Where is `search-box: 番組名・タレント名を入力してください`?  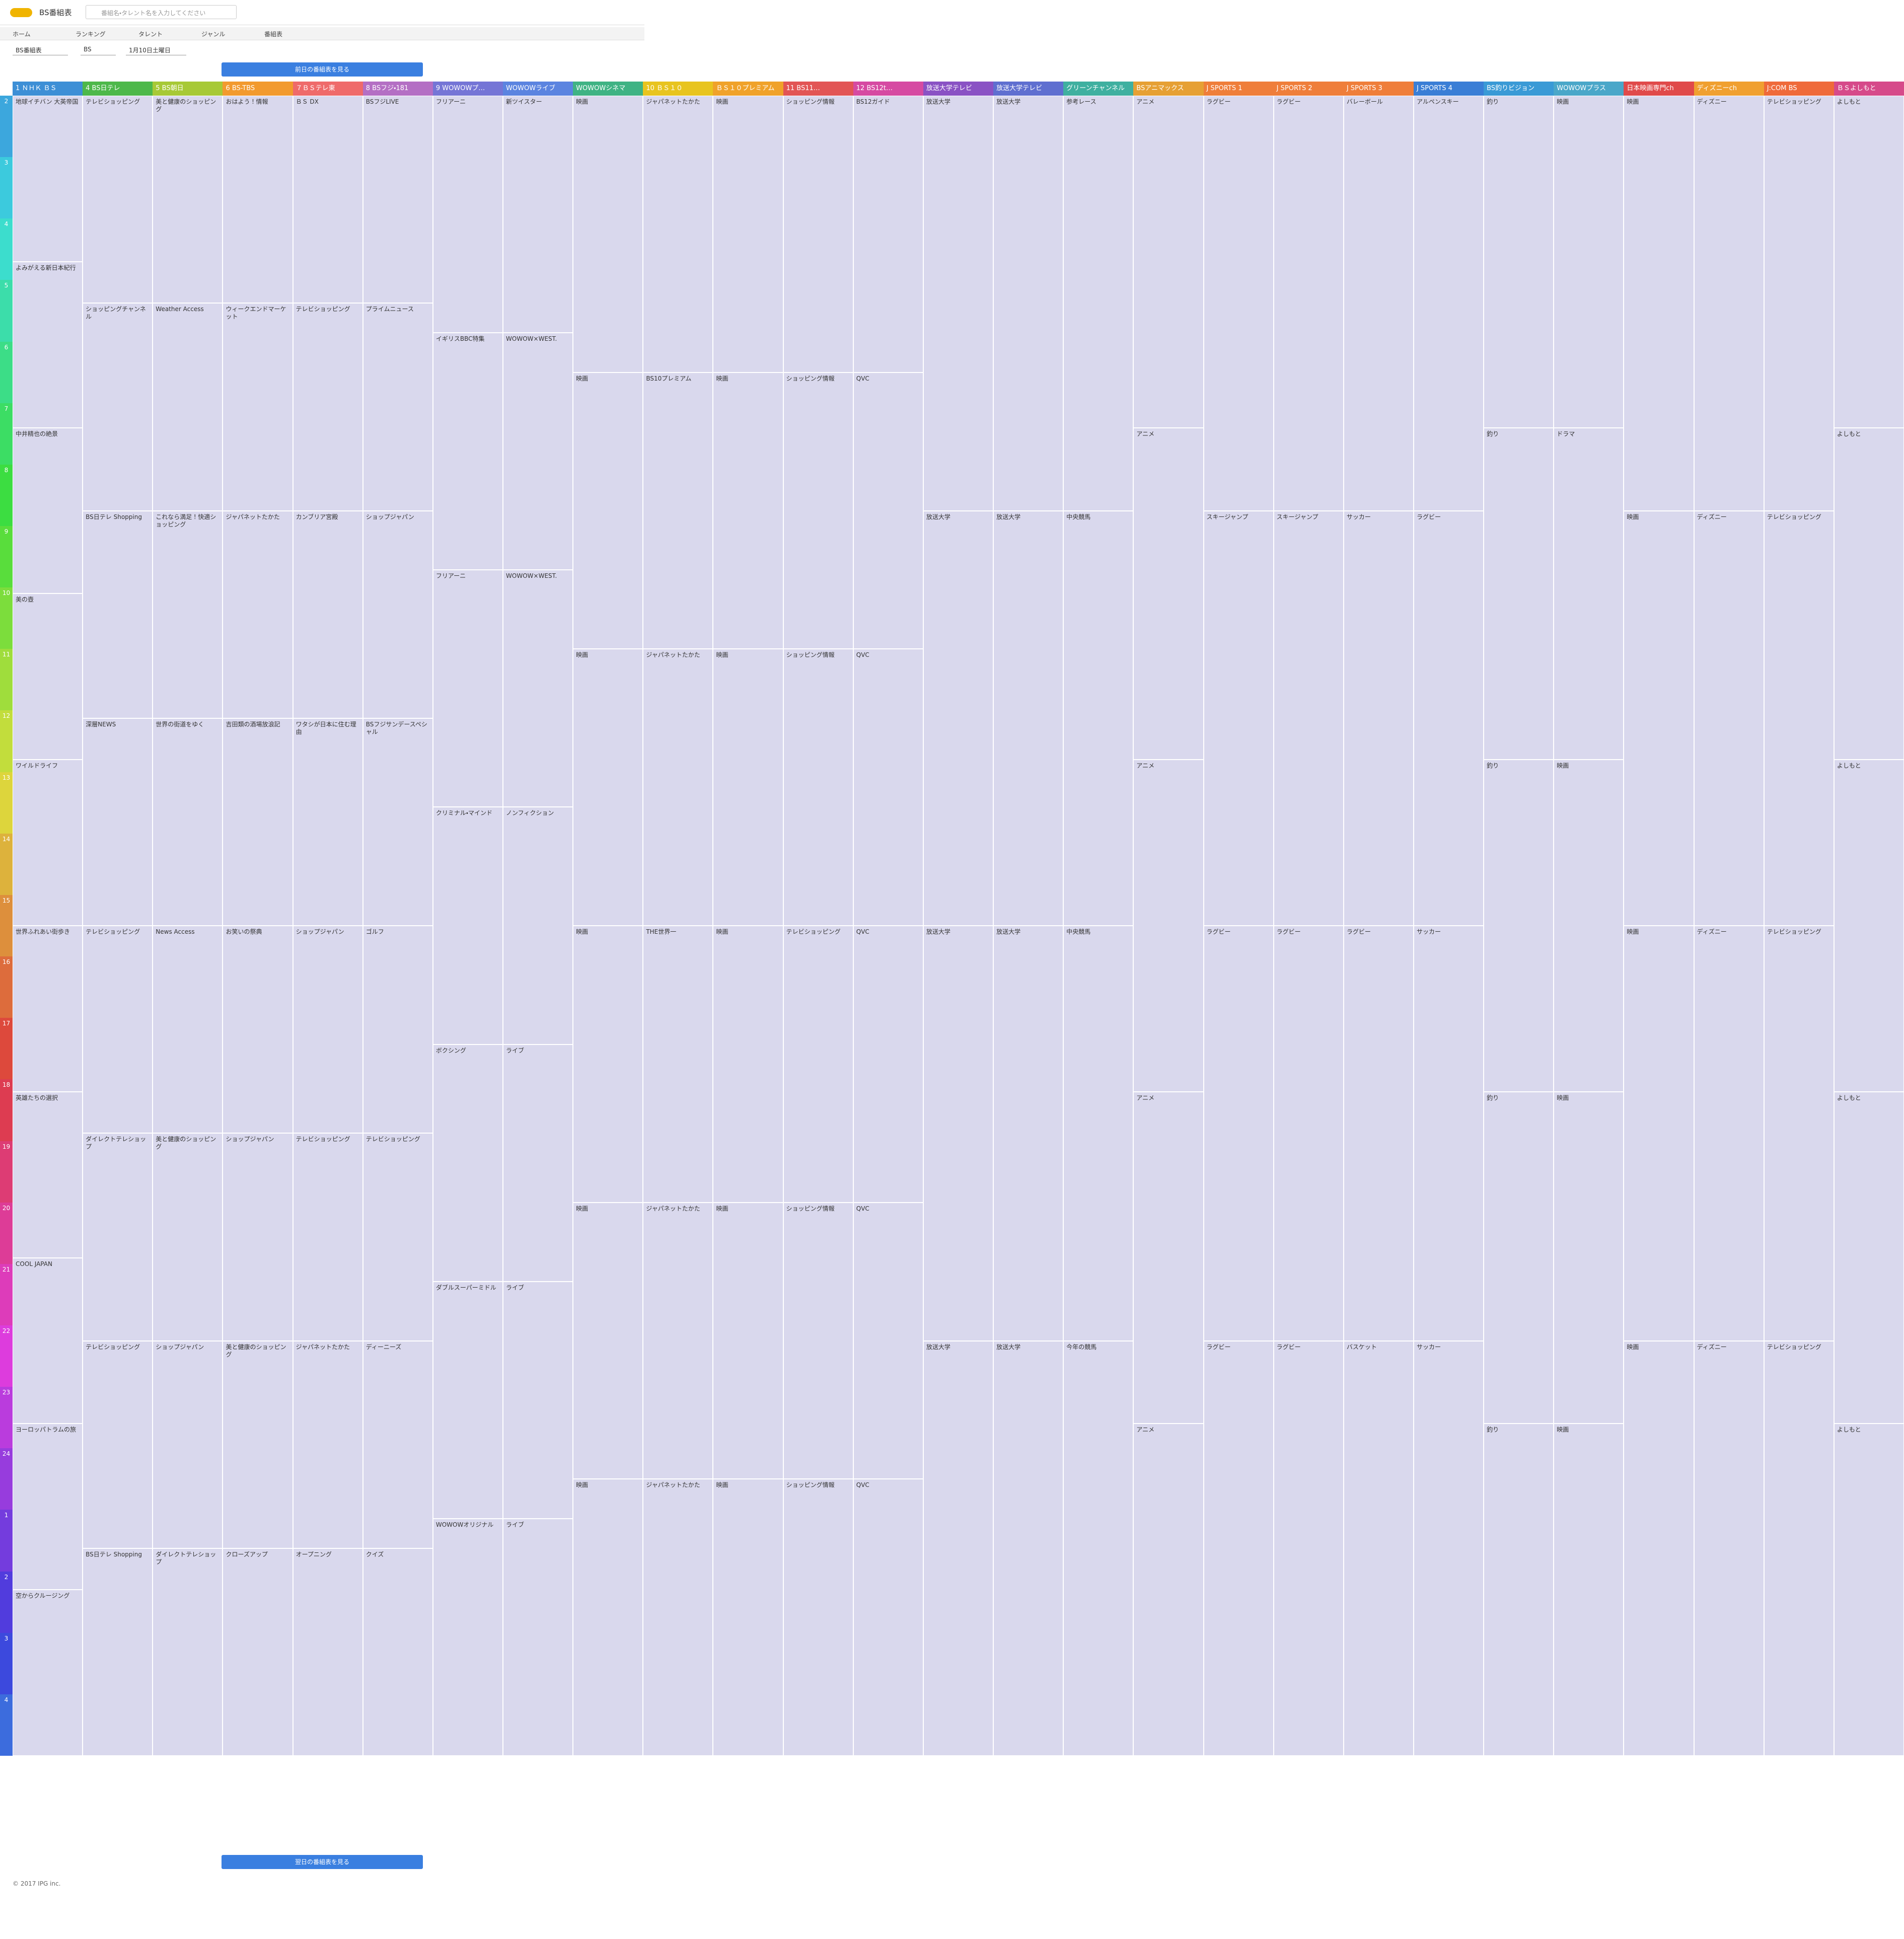
search-box: 番組名・タレント名を入力してください is located at coordinates (161, 12).